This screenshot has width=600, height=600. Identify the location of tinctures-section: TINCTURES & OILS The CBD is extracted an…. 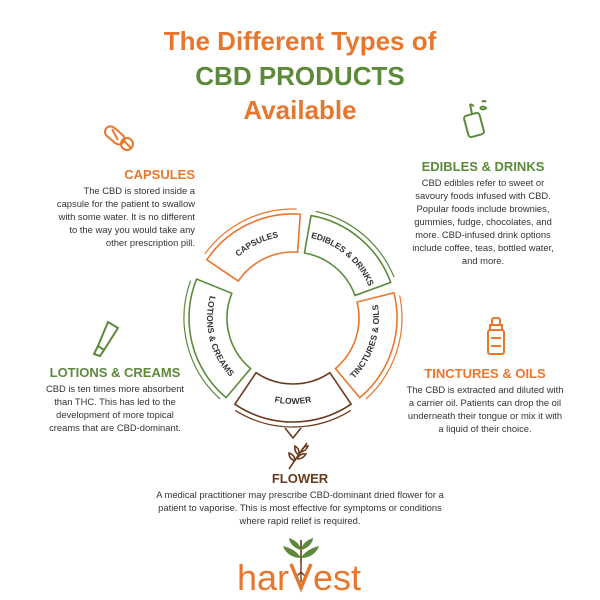
(485, 401).